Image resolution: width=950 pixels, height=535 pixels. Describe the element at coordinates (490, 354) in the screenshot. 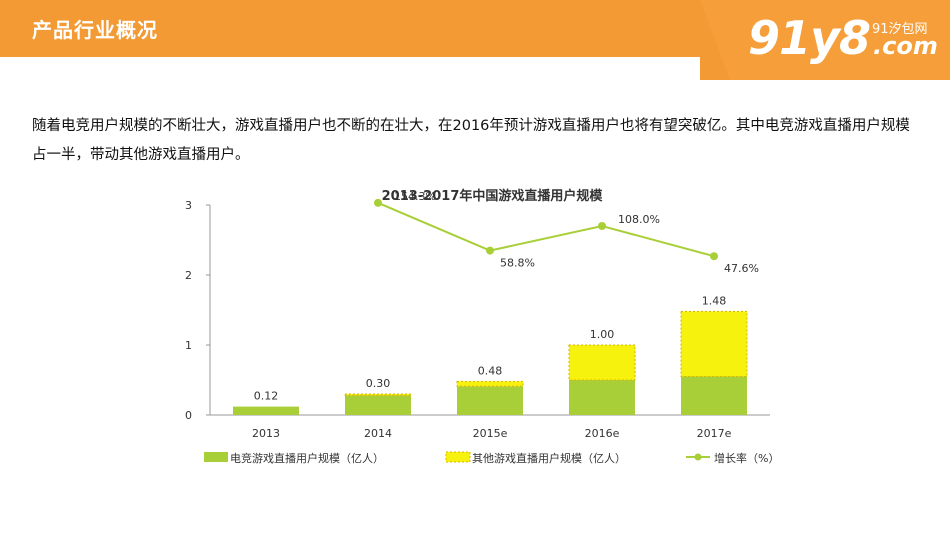

I see `bar-layer: 0.12 0.30 0.48 1.00 1.48` at that location.